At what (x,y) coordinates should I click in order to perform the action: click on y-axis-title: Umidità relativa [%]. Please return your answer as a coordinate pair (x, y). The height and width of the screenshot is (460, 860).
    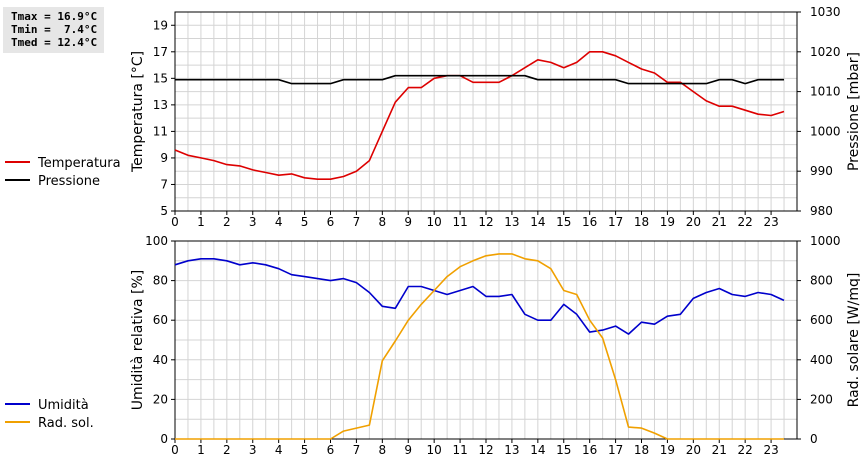
    Looking at the image, I should click on (138, 340).